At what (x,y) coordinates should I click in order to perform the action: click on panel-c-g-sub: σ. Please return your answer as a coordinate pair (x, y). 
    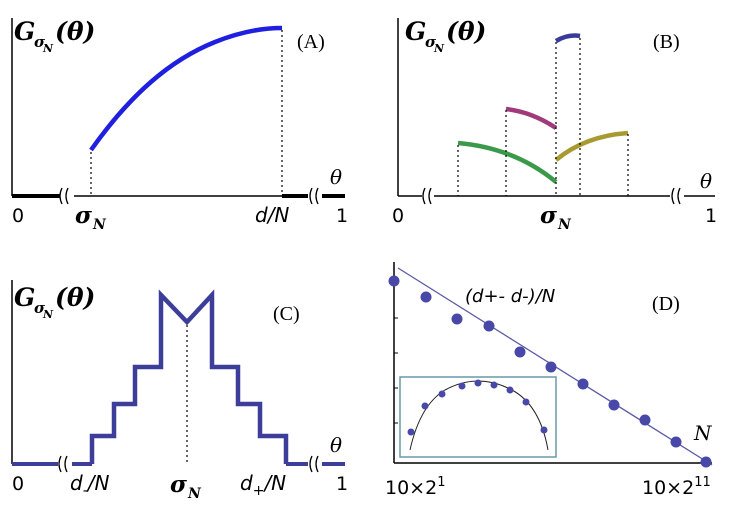
    Looking at the image, I should click on (40, 308).